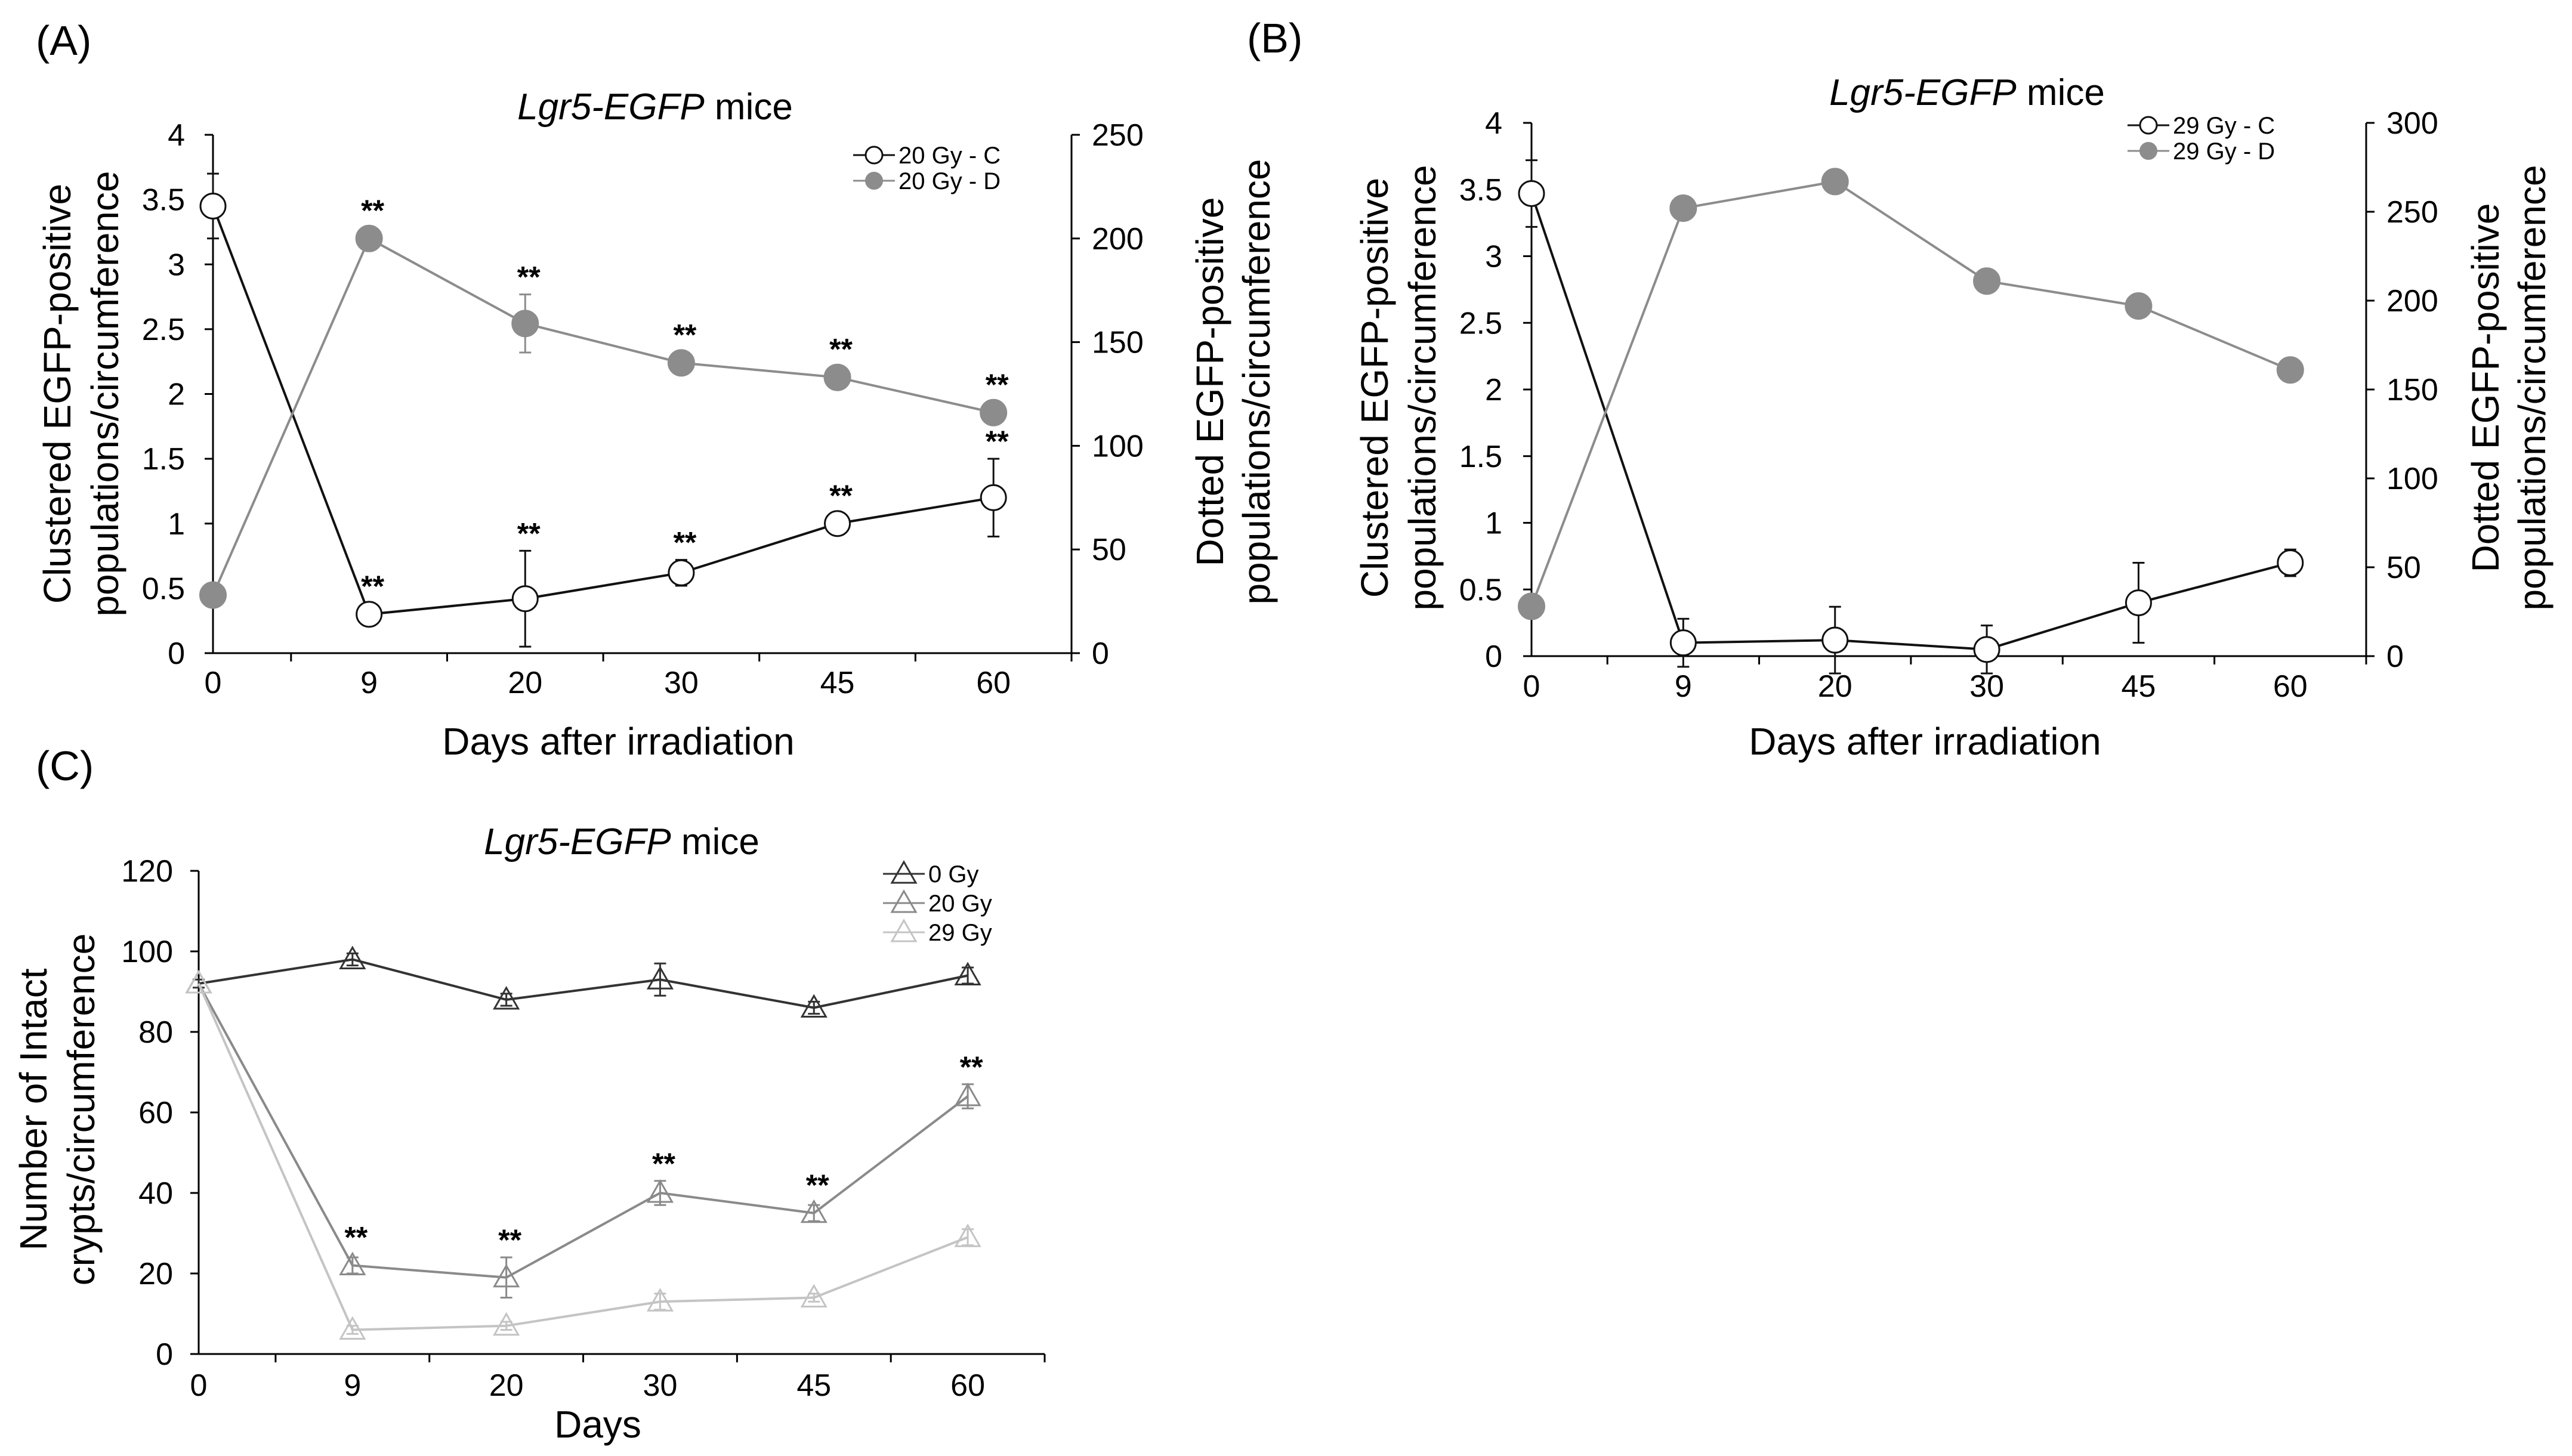 This screenshot has width=2572, height=1456. What do you see at coordinates (1480, 190) in the screenshot?
I see `panel-b-ytick-left-label: 3.5` at bounding box center [1480, 190].